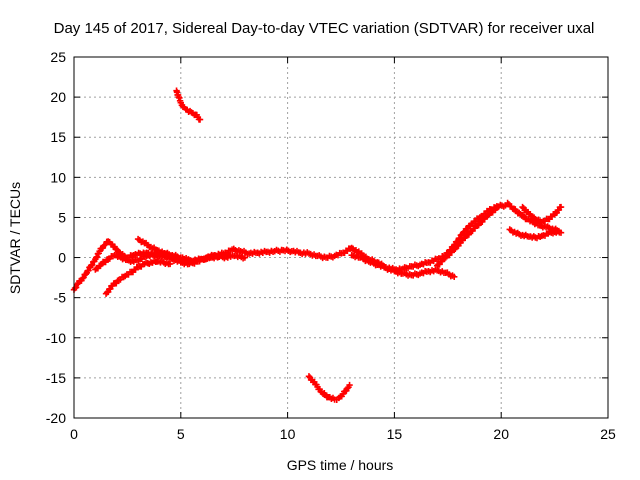 The height and width of the screenshot is (480, 640). I want to click on y-tick-label: 10, so click(58, 177).